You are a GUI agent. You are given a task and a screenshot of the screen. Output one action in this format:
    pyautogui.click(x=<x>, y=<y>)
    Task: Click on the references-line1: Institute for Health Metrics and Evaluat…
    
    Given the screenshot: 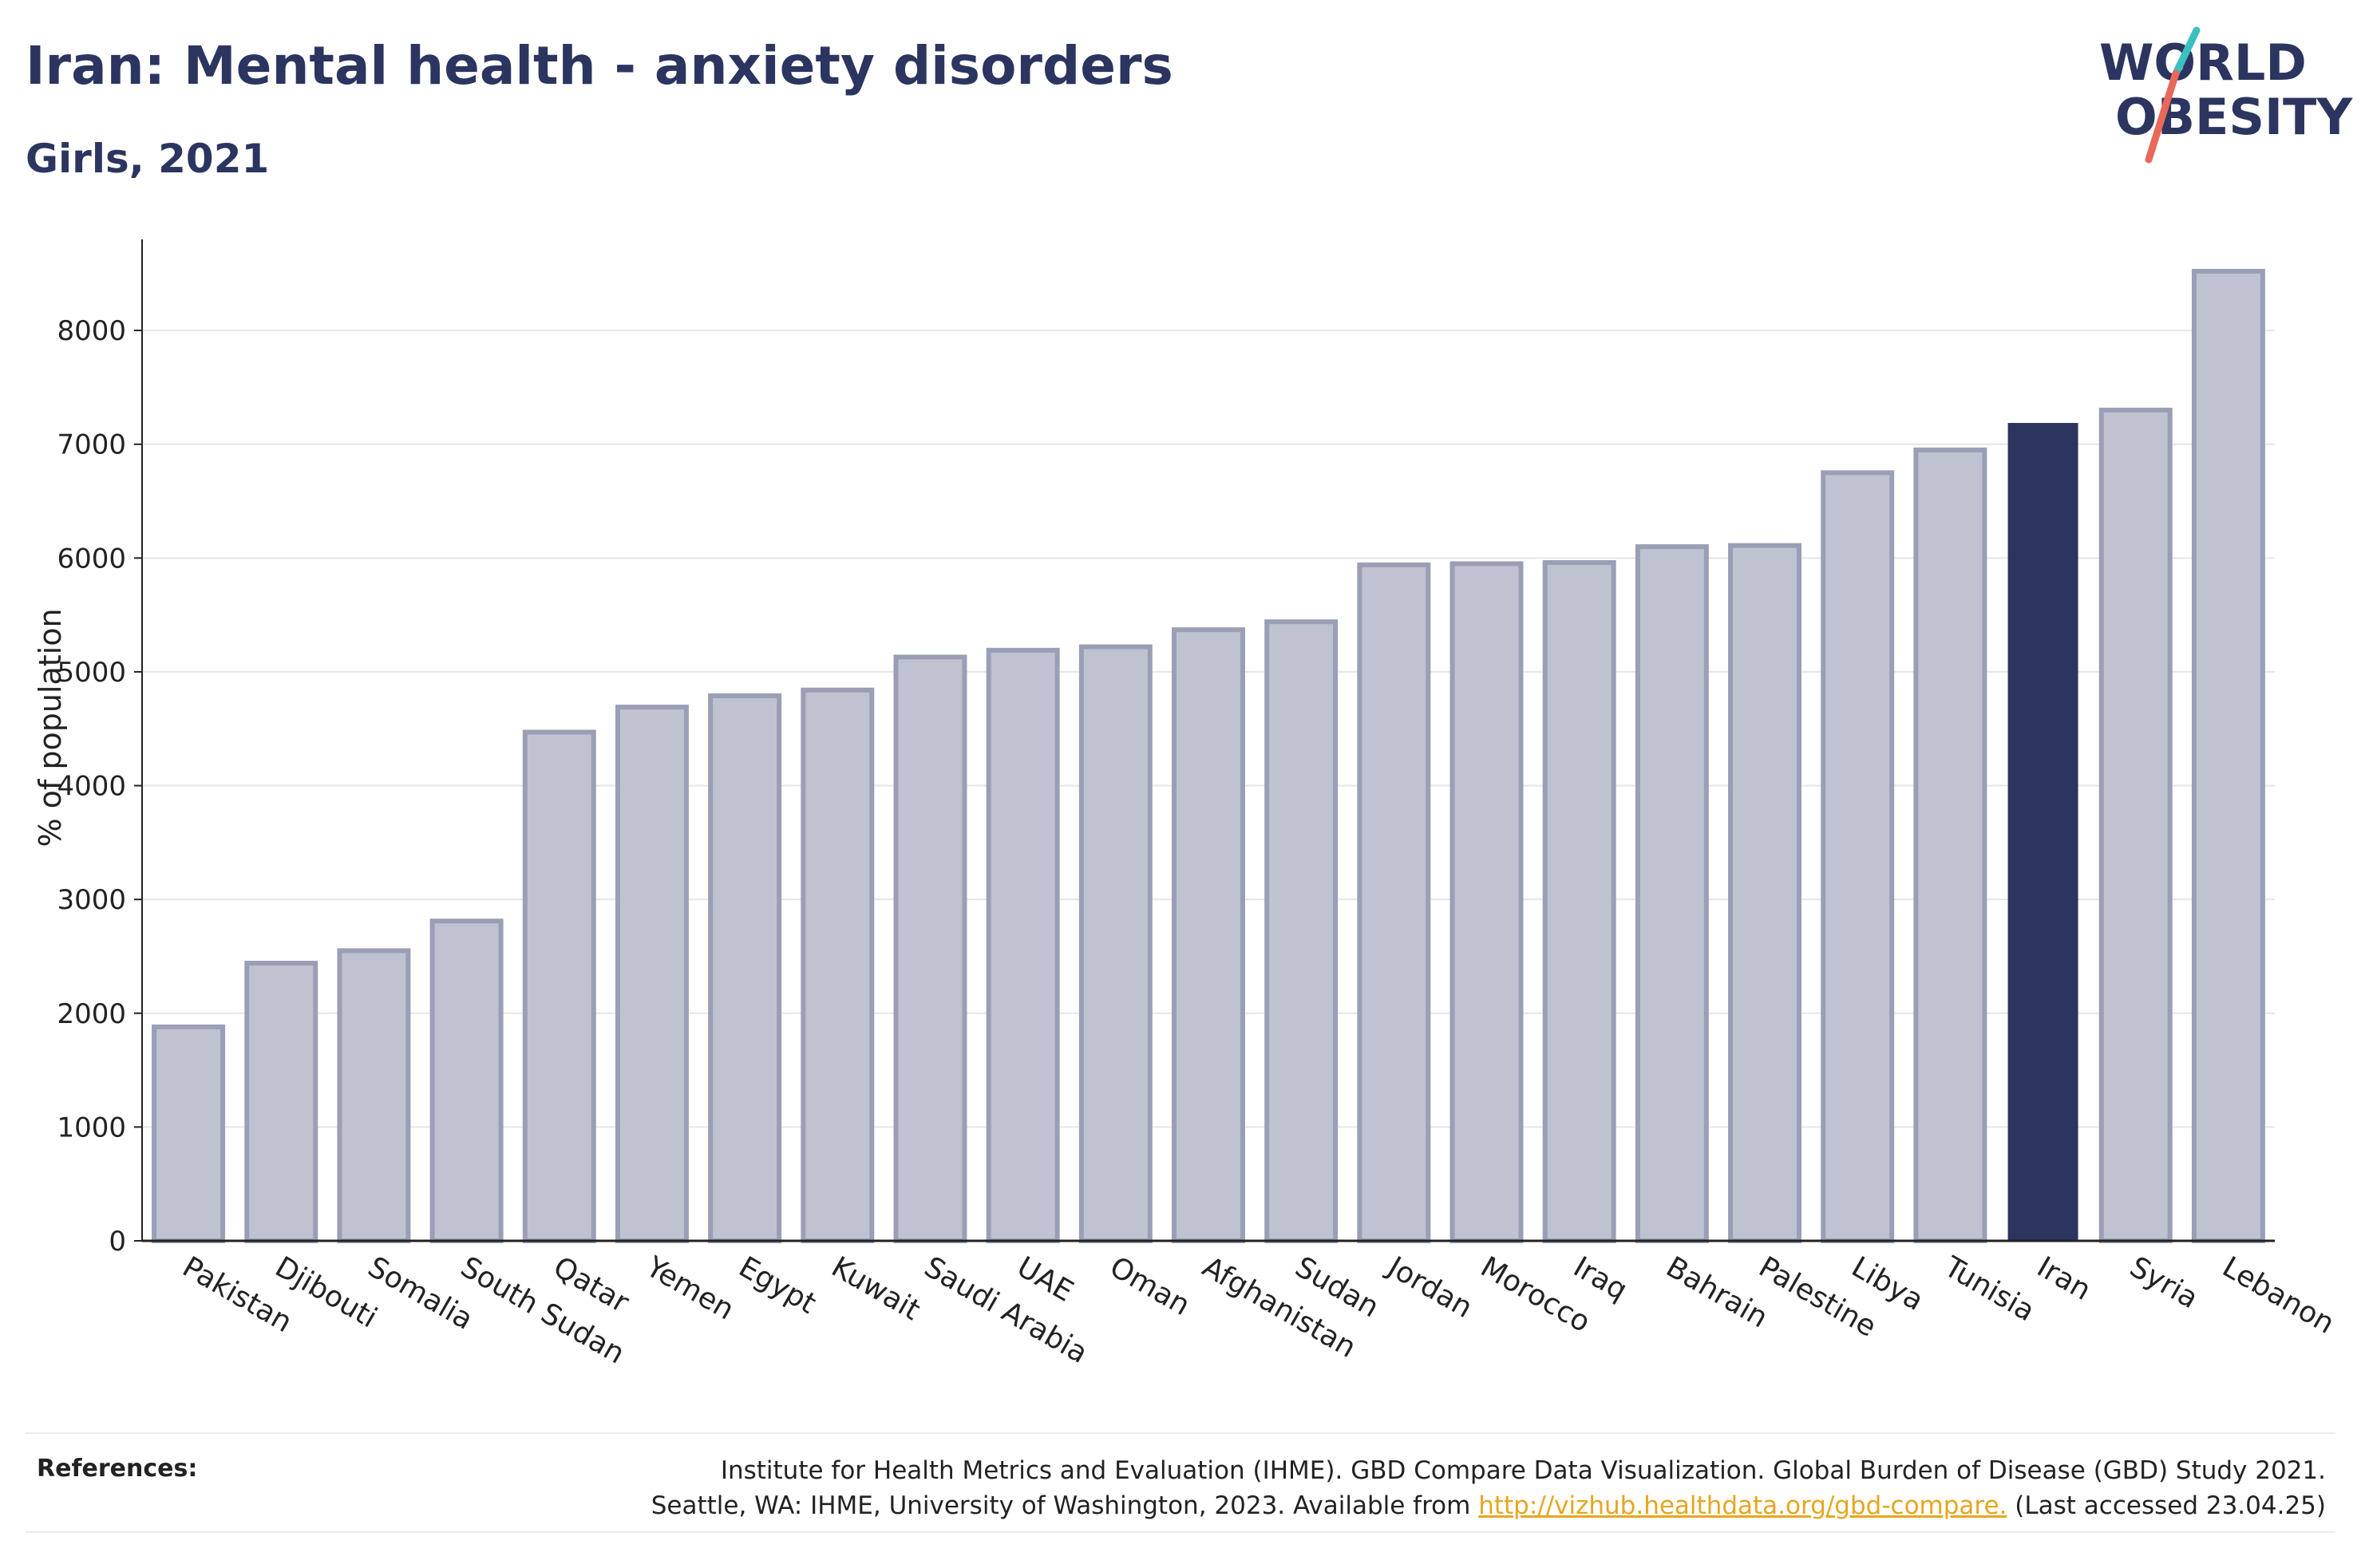 What is the action you would take?
    pyautogui.click(x=1523, y=1470)
    